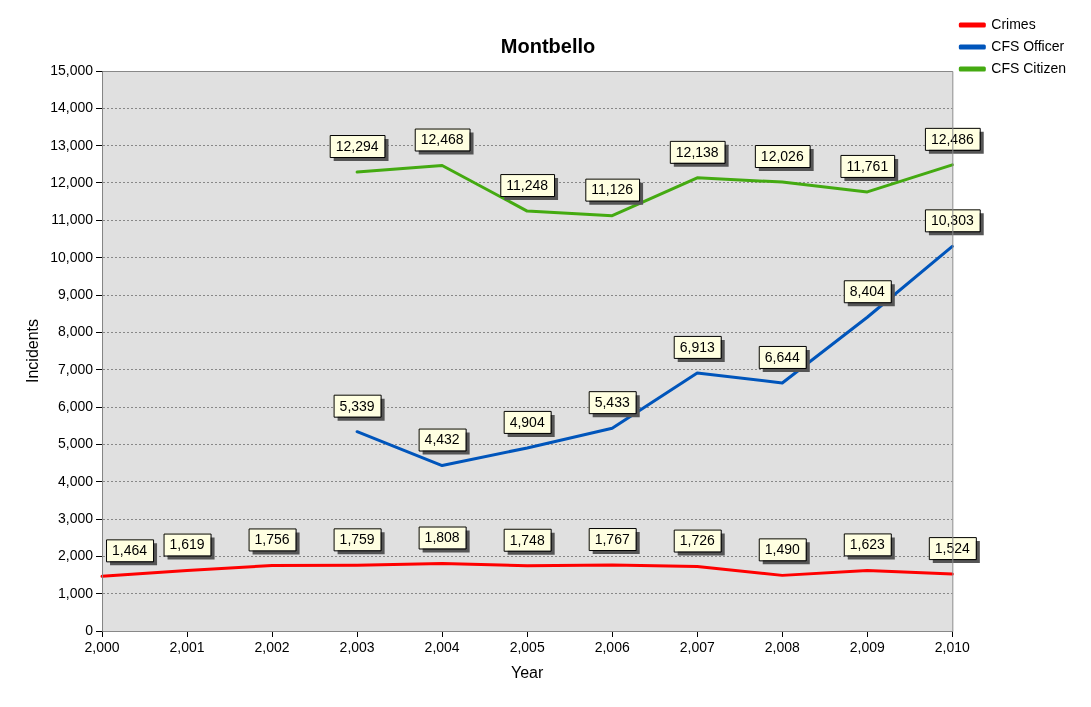  Describe the element at coordinates (867, 291) in the screenshot. I see `data-label: 8,404` at that location.